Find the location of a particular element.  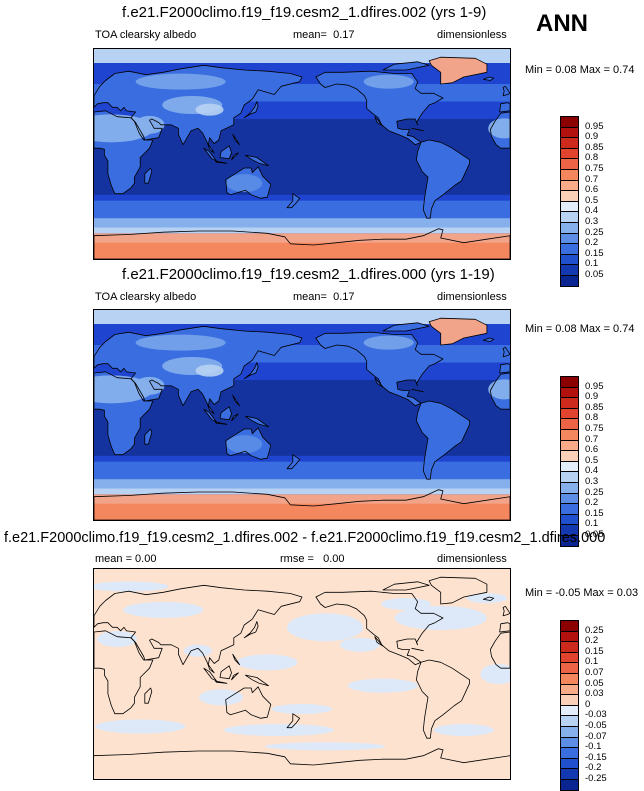

colorbar-tick-label: 0.1 is located at coordinates (592, 524).